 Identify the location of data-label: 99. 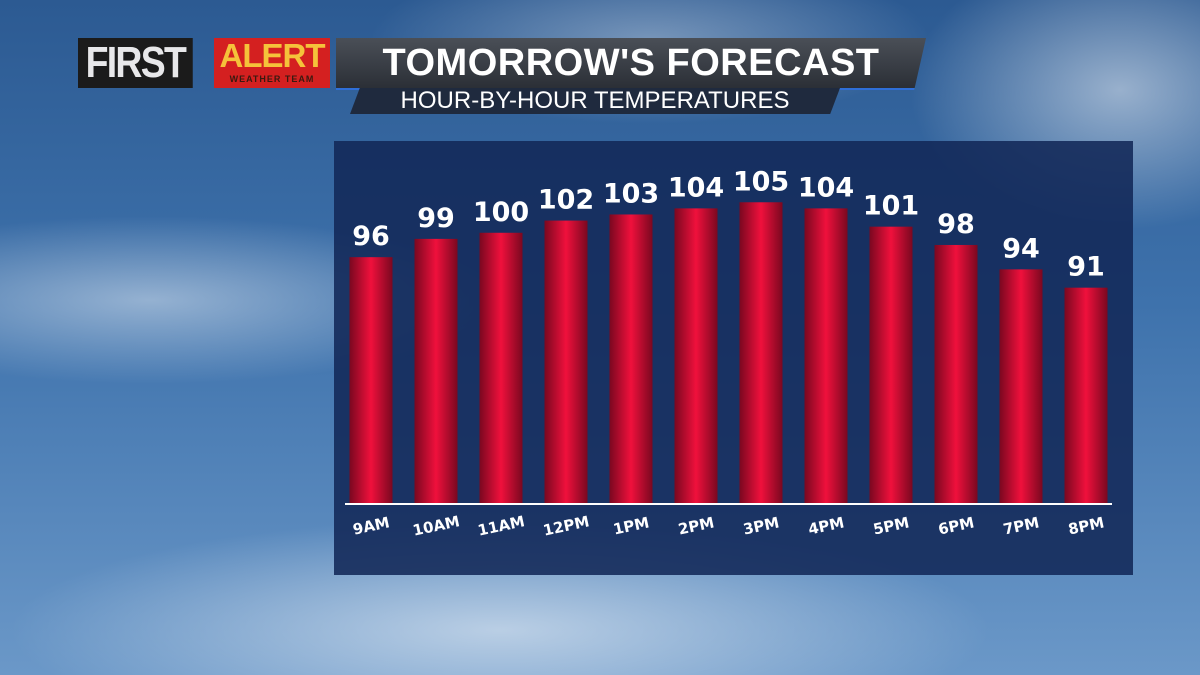
(436, 218).